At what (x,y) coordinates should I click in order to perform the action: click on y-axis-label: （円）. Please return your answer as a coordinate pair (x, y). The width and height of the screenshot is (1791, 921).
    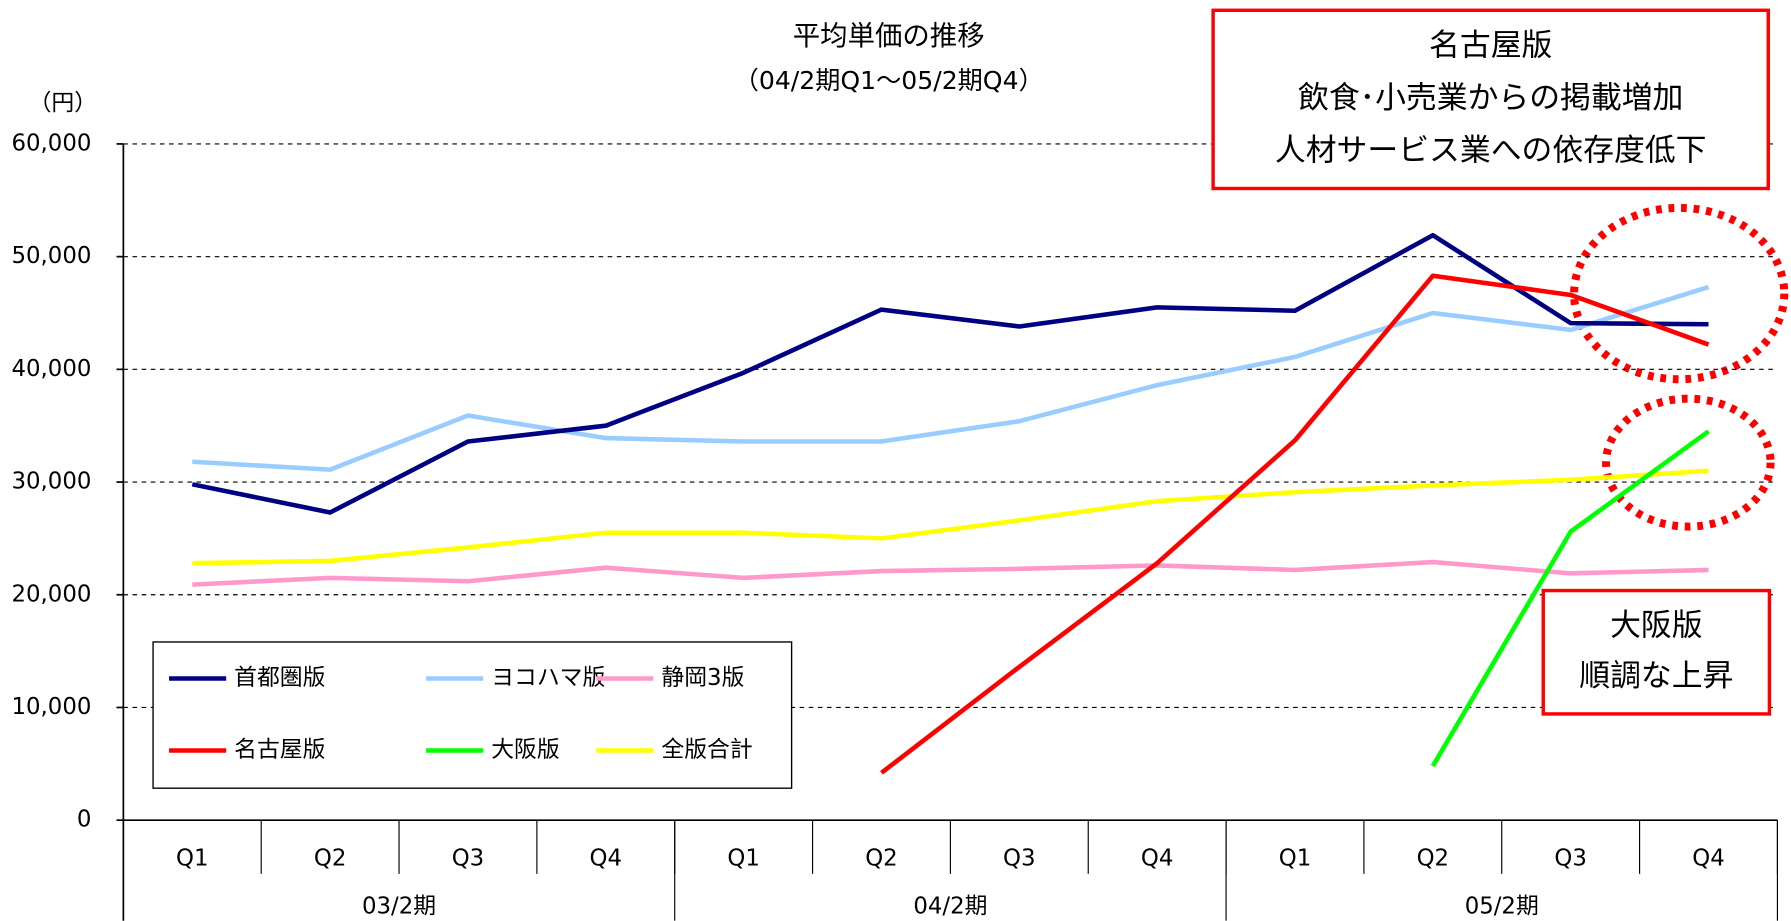
    Looking at the image, I should click on (63, 103).